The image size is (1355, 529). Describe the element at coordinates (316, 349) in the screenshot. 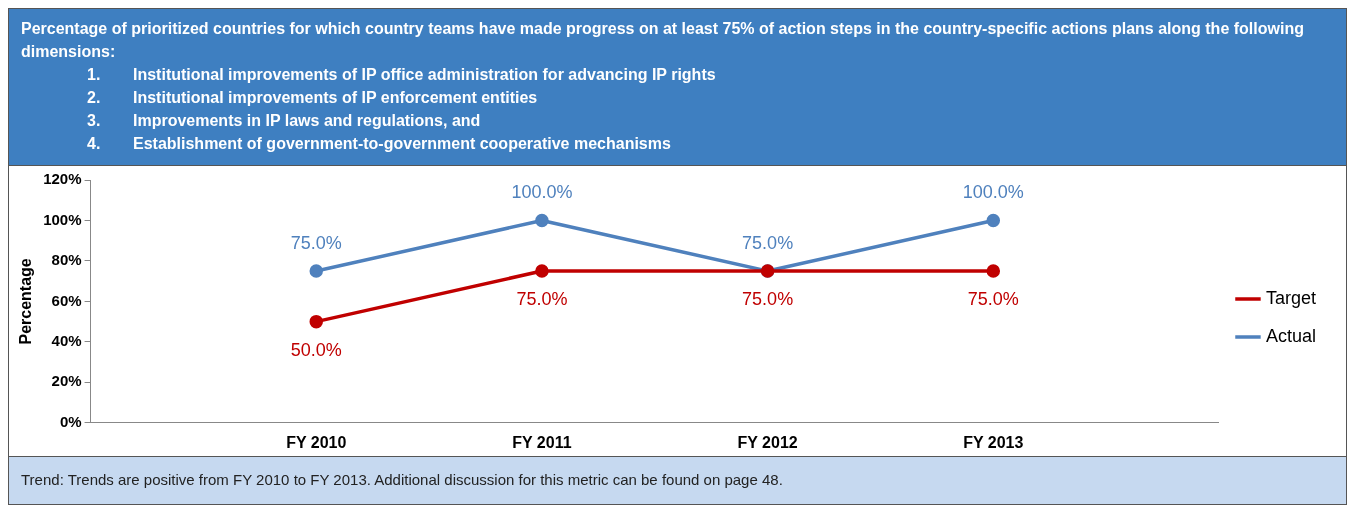

I see `data-label: 50.0%` at that location.